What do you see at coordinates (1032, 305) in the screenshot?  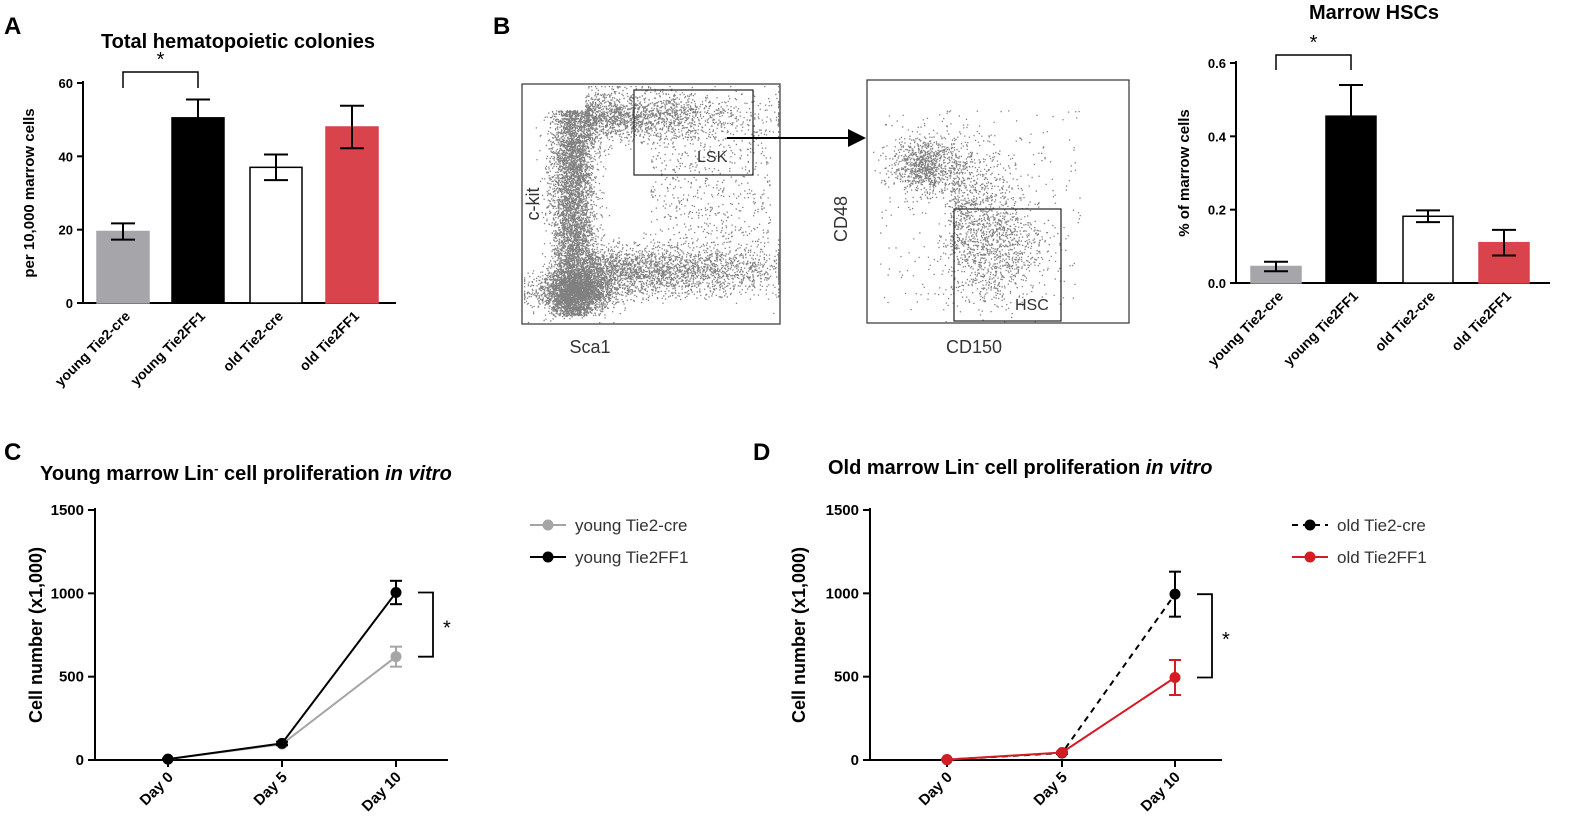 I see `hsc-gate-label: HSC` at bounding box center [1032, 305].